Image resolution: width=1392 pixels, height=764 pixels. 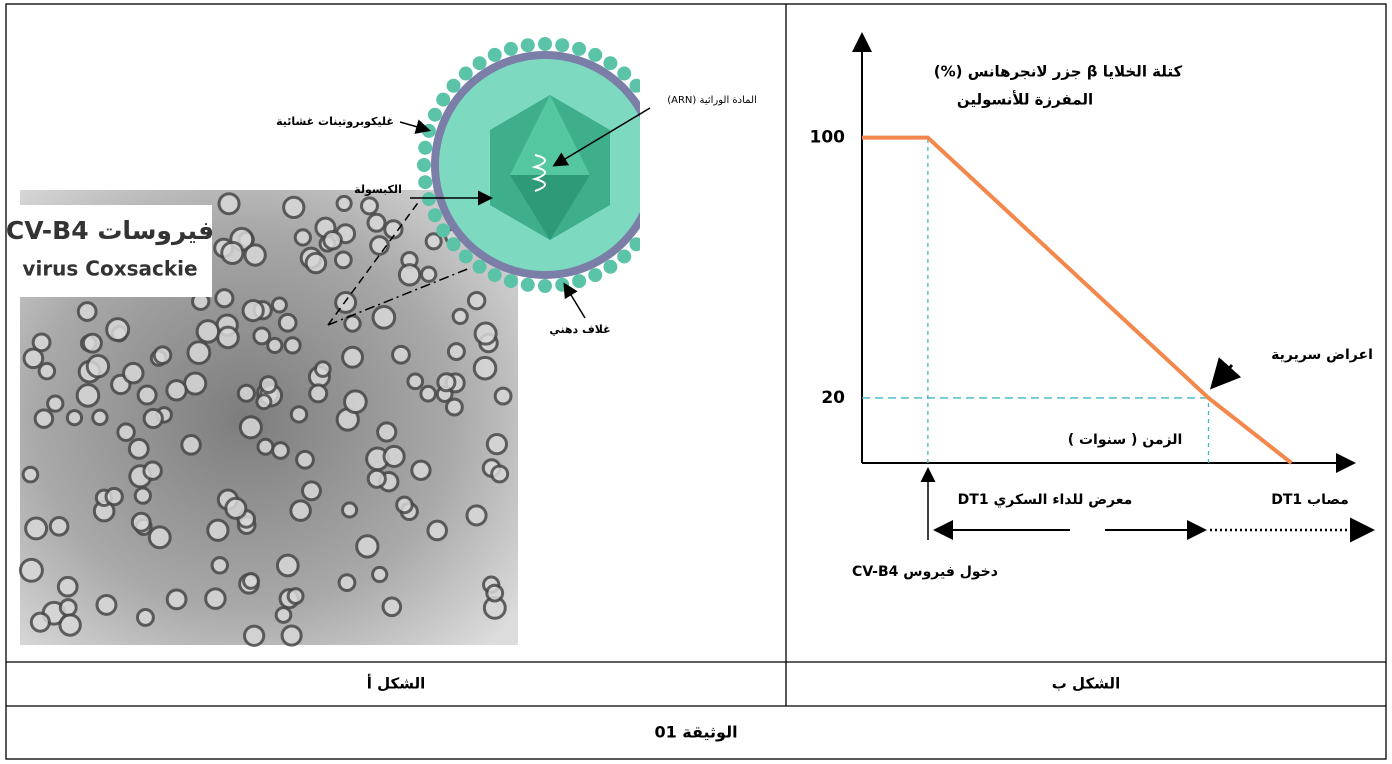 What do you see at coordinates (1322, 355) in the screenshot?
I see `annotation: اعراض سريرية` at bounding box center [1322, 355].